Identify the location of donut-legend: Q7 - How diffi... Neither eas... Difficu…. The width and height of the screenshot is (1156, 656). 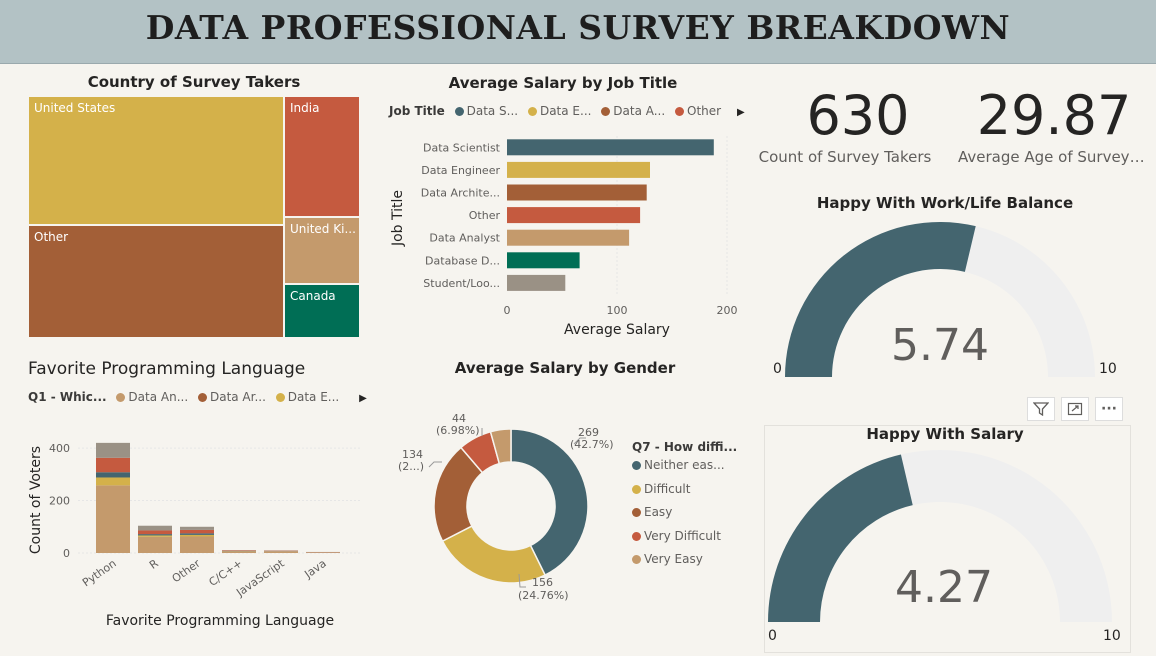
(684, 508).